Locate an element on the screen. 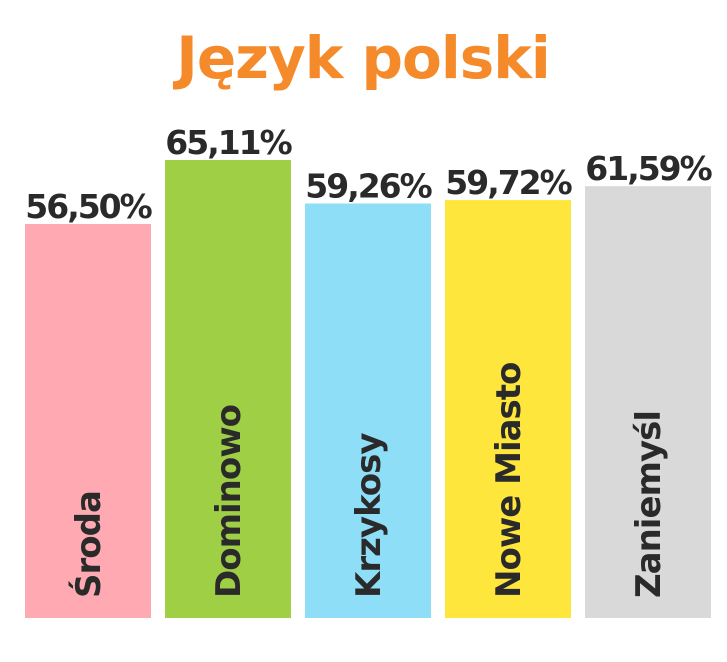 This screenshot has width=727, height=662. category-label-1: Środa is located at coordinates (88, 544).